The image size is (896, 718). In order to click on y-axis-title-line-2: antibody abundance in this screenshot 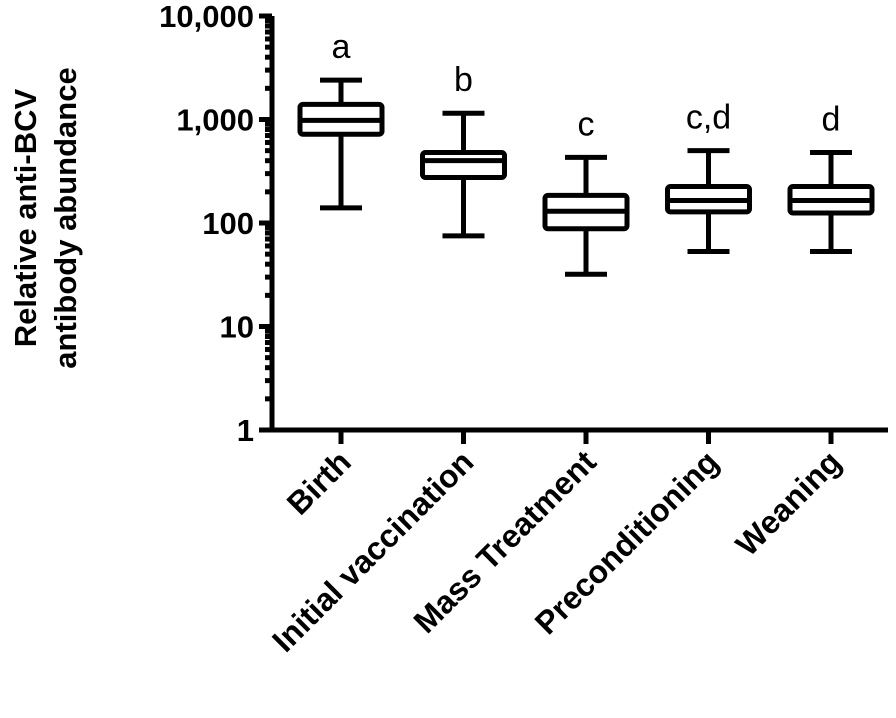, I will do `click(65, 217)`.